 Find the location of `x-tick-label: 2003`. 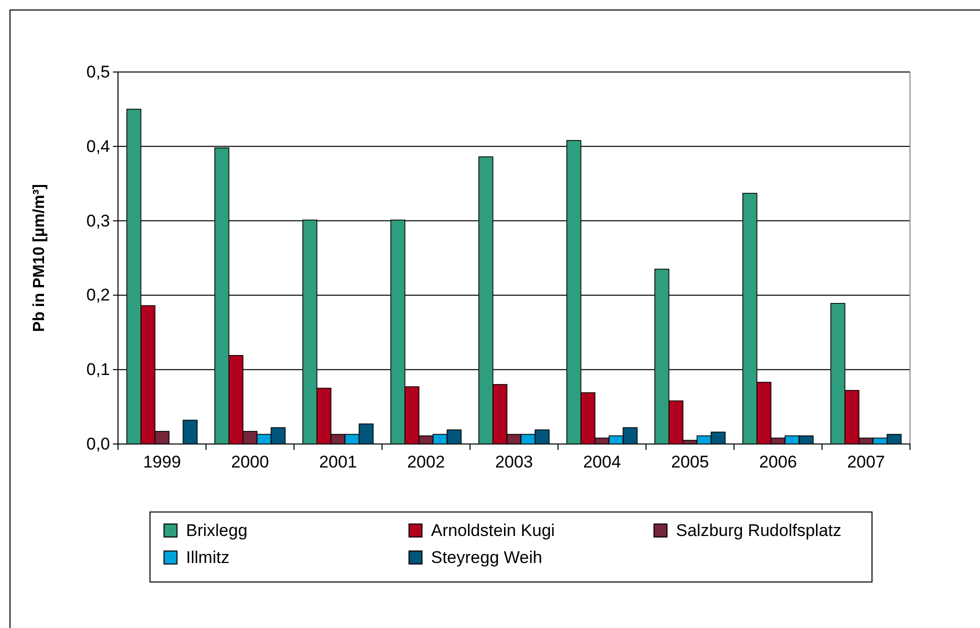

x-tick-label: 2003 is located at coordinates (514, 462).